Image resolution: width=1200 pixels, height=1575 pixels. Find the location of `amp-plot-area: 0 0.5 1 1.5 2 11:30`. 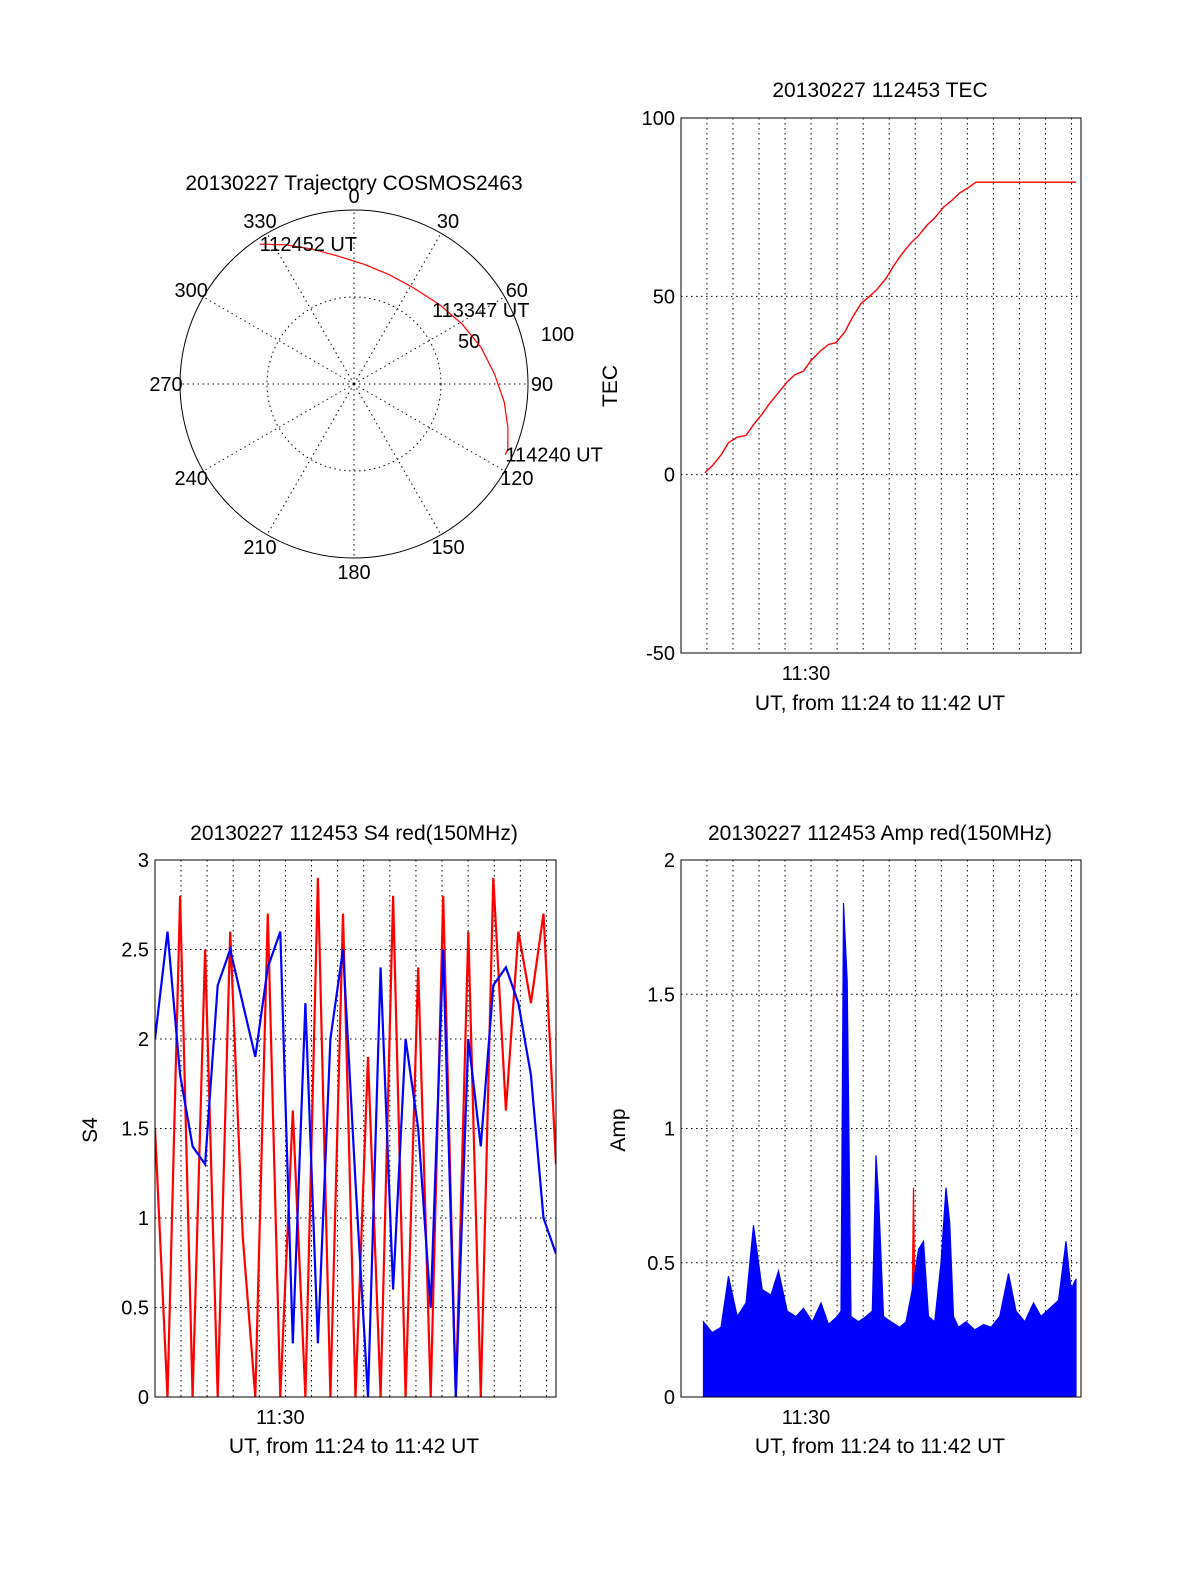

amp-plot-area: 0 0.5 1 1.5 2 11:30 is located at coordinates (864, 1139).